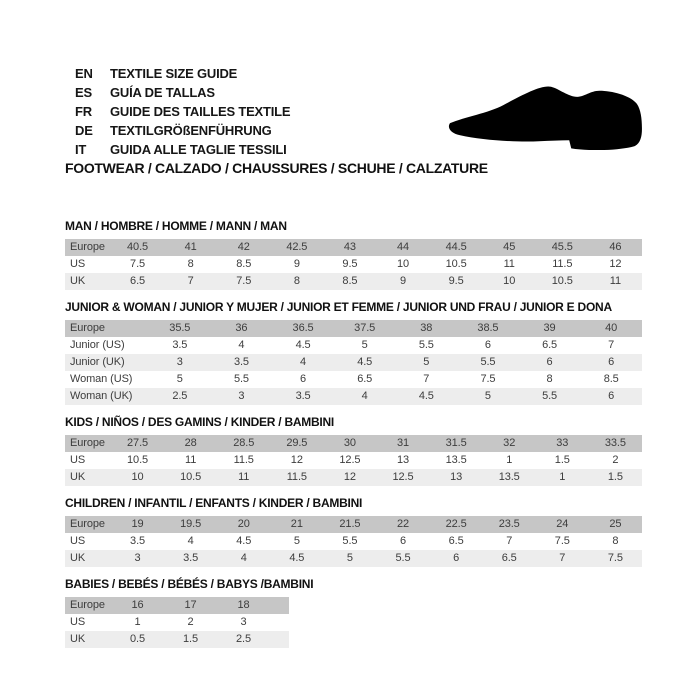 The width and height of the screenshot is (700, 700). What do you see at coordinates (182, 149) in the screenshot?
I see `language-row: IT GUIDA ALLE TAGLIE TESSILI` at bounding box center [182, 149].